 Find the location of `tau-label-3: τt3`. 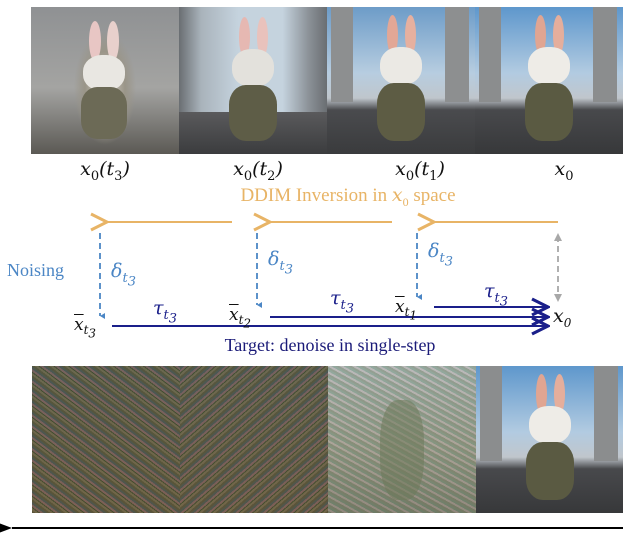

tau-label-3: τt3 is located at coordinates (496, 295).